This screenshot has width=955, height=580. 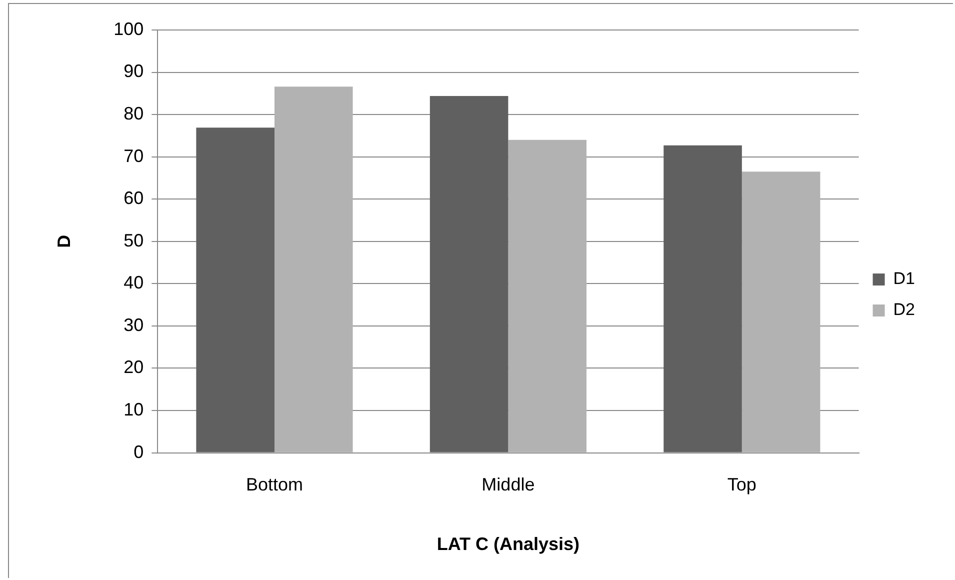 What do you see at coordinates (134, 156) in the screenshot?
I see `y-tick-label: 70` at bounding box center [134, 156].